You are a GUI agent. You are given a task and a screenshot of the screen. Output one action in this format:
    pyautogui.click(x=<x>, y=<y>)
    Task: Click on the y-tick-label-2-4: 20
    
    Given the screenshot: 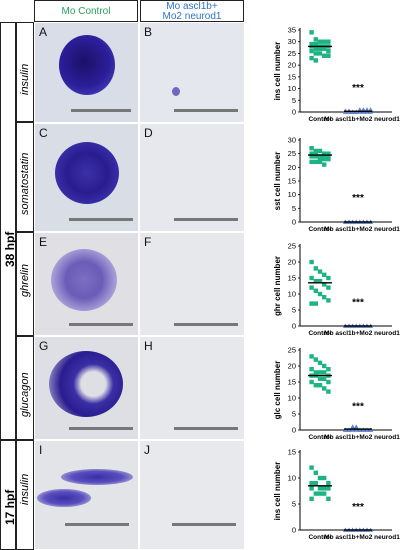 What is the action you would take?
    pyautogui.click(x=292, y=262)
    